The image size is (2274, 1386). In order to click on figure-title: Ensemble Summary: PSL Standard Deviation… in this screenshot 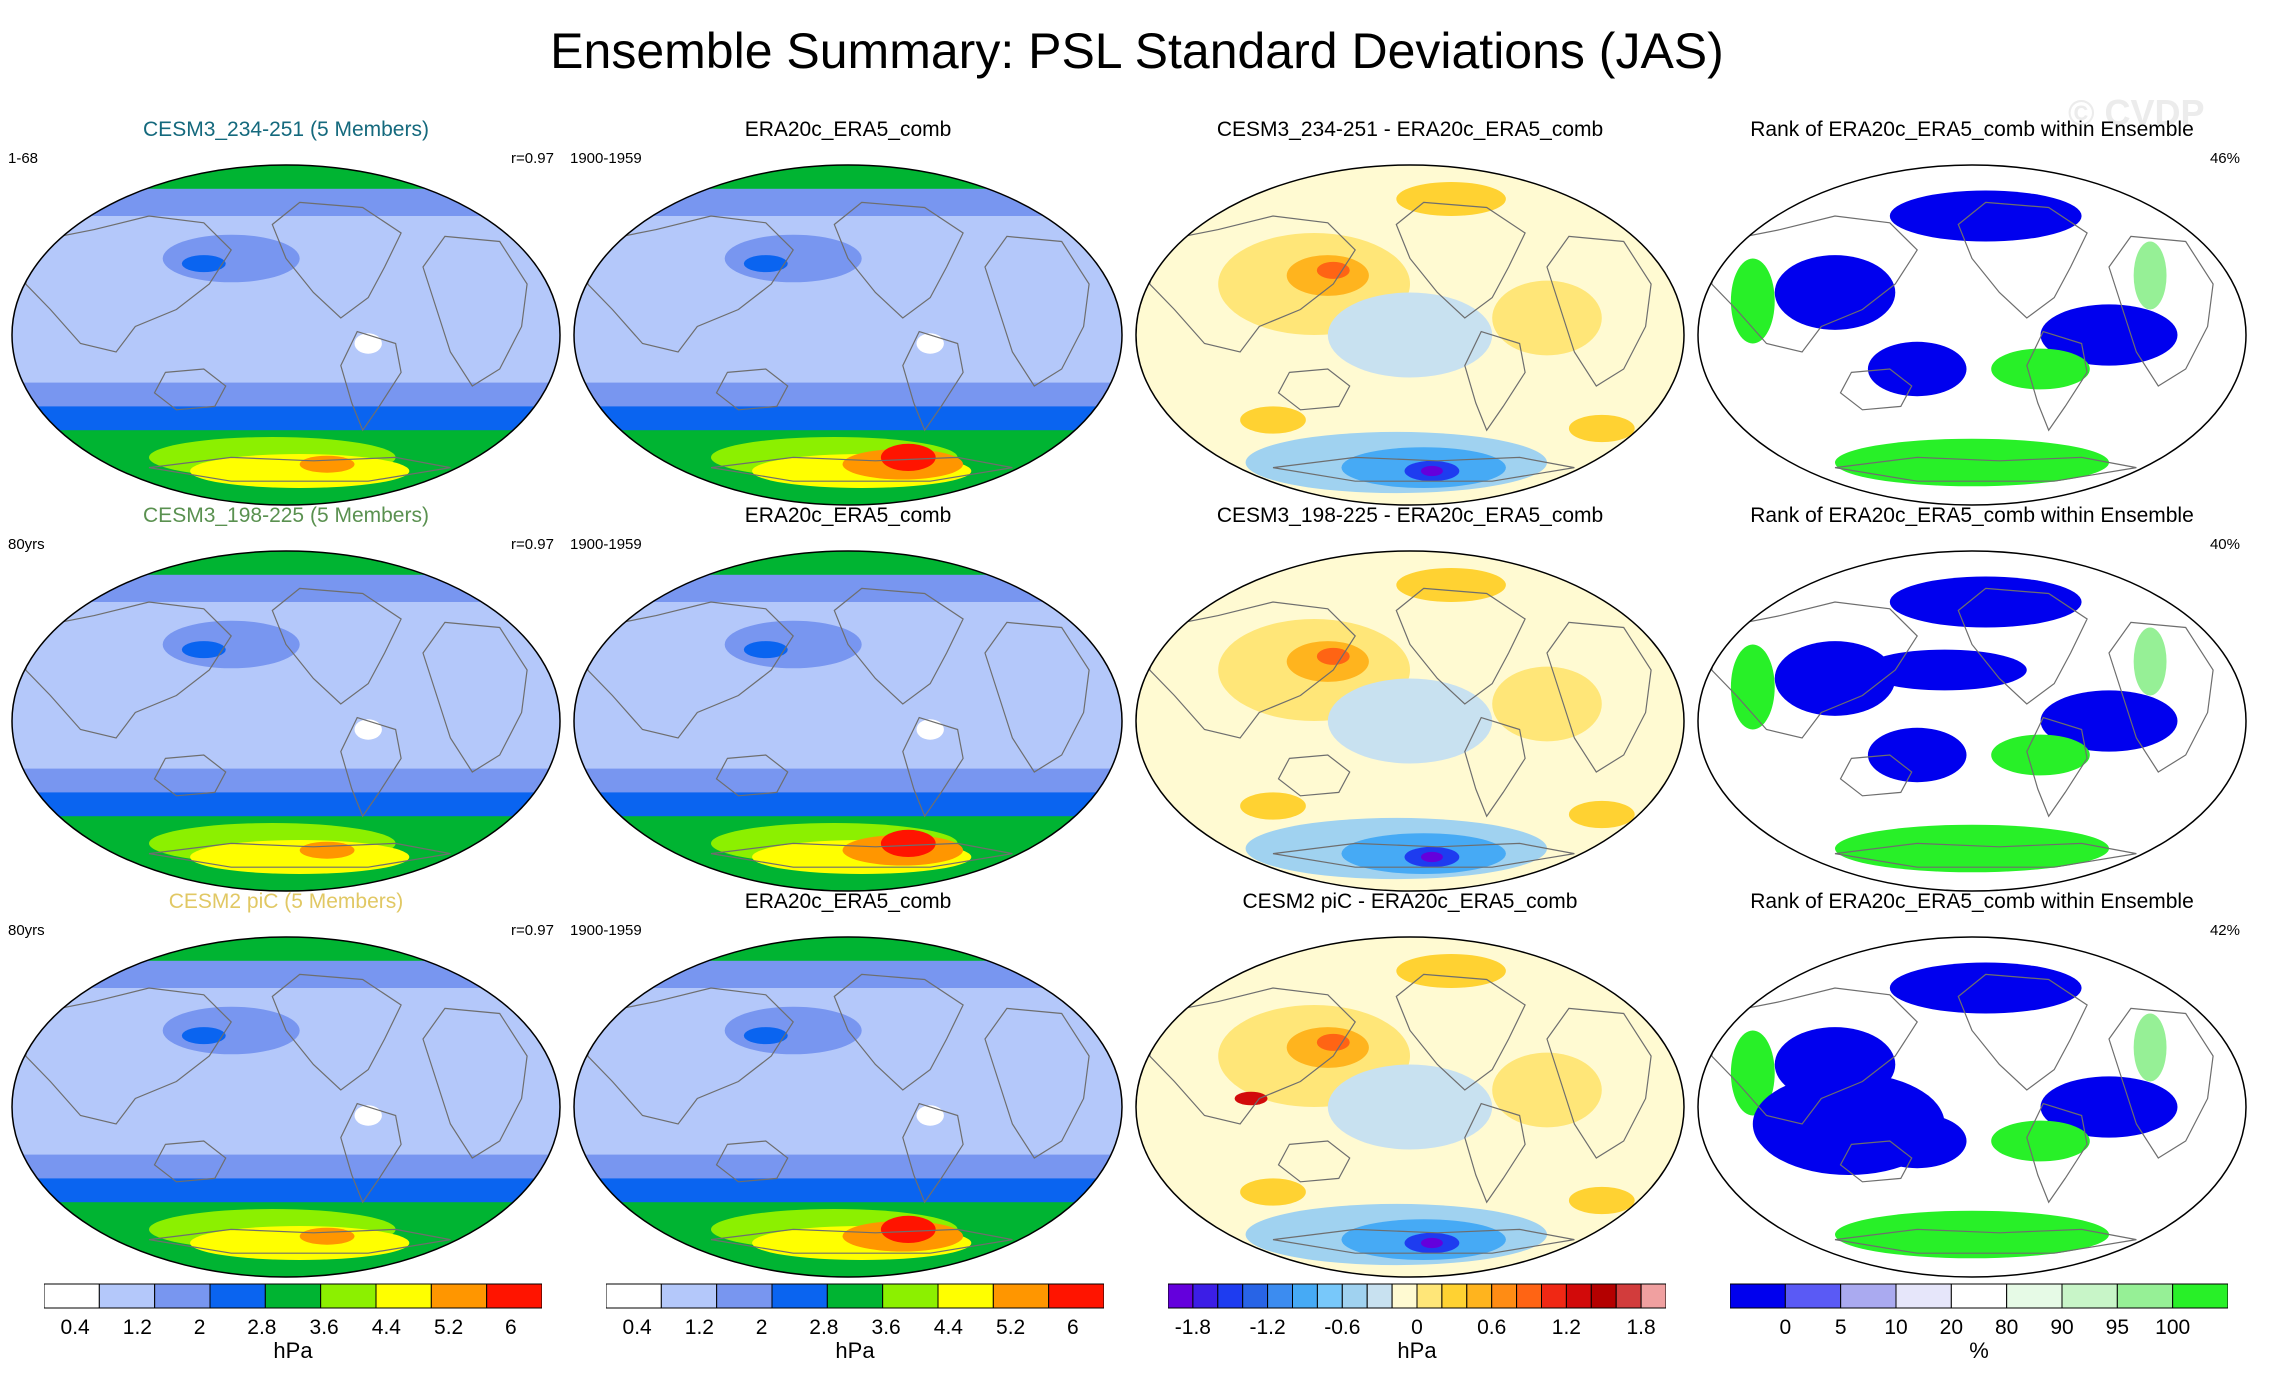, I will do `click(1137, 51)`.